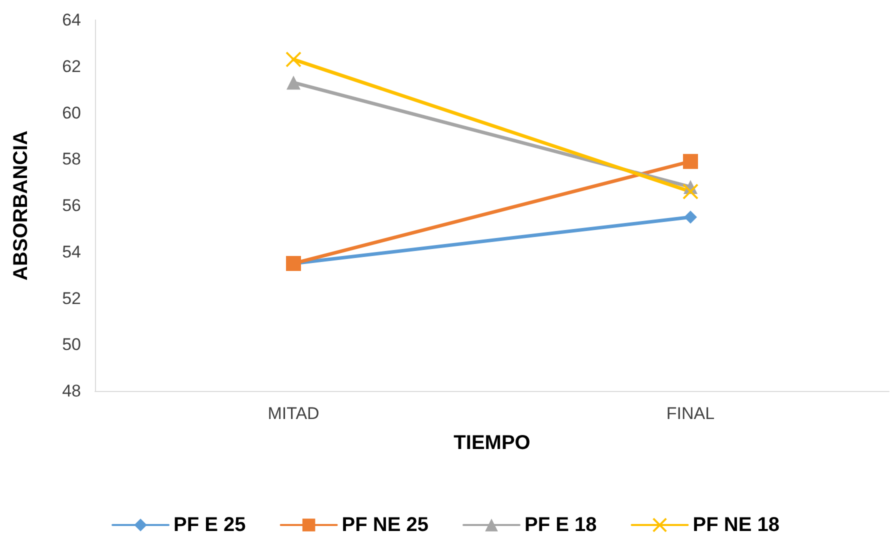 The width and height of the screenshot is (891, 544). I want to click on legend-label: PF NE 18, so click(736, 525).